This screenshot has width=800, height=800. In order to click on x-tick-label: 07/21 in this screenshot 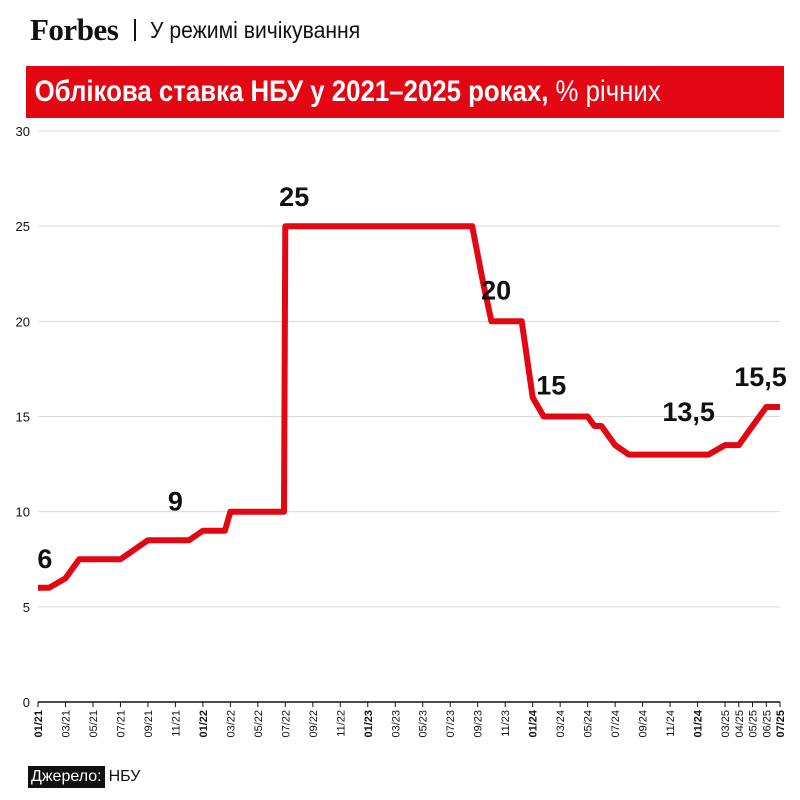, I will do `click(121, 724)`.